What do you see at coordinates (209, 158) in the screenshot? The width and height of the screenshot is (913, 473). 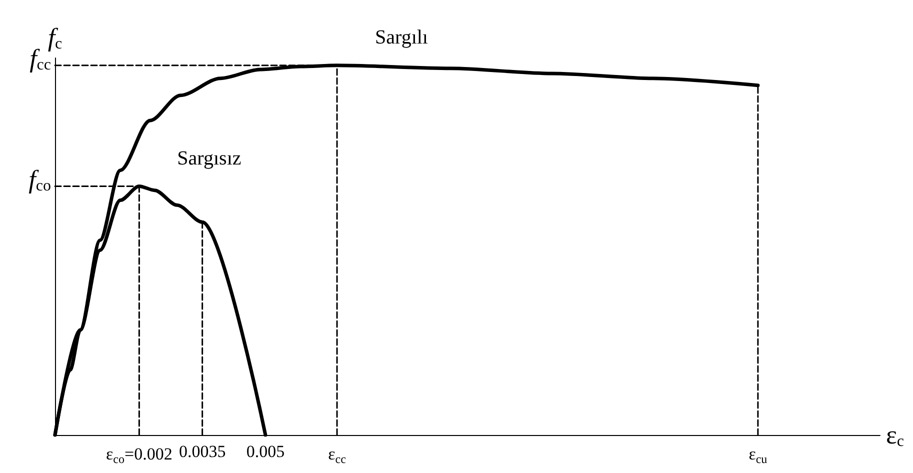 I see `series-label: Sargısız` at bounding box center [209, 158].